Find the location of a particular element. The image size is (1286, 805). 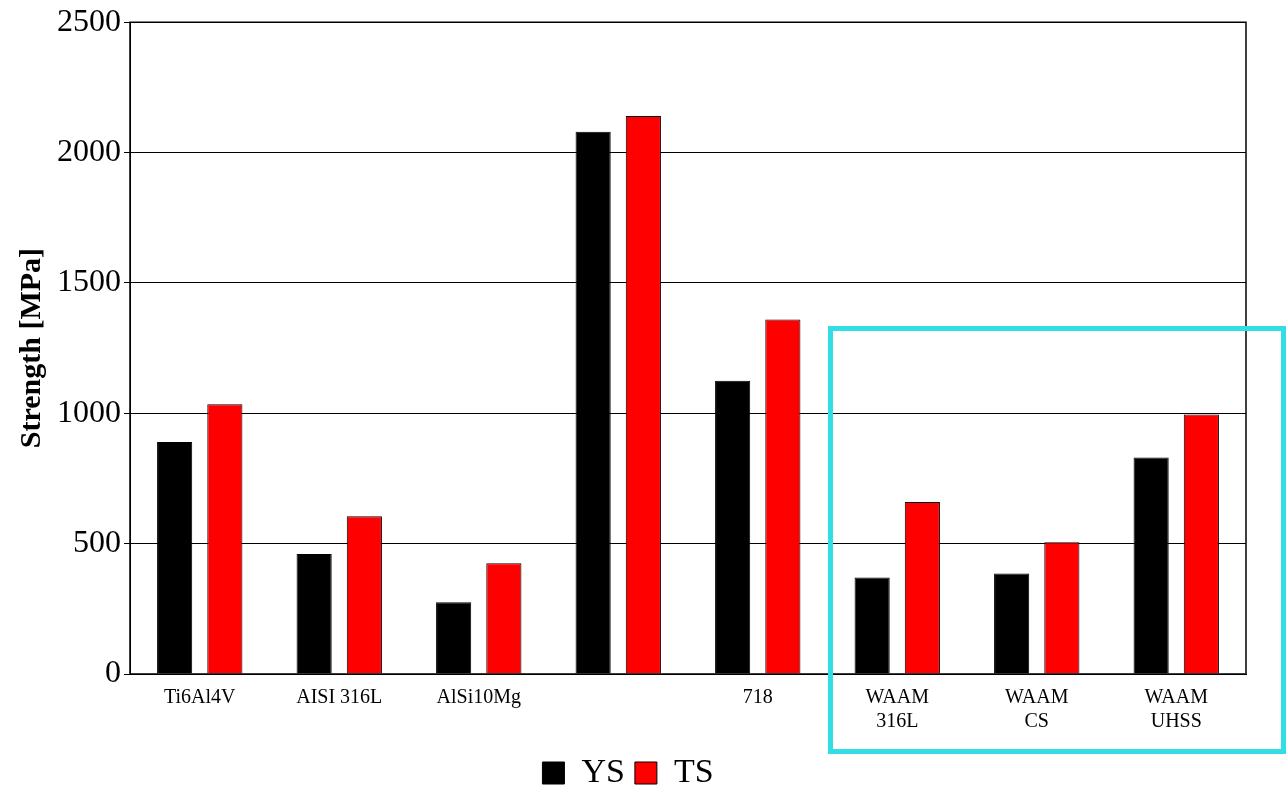

y-tick-label: 1000 is located at coordinates (89, 410).